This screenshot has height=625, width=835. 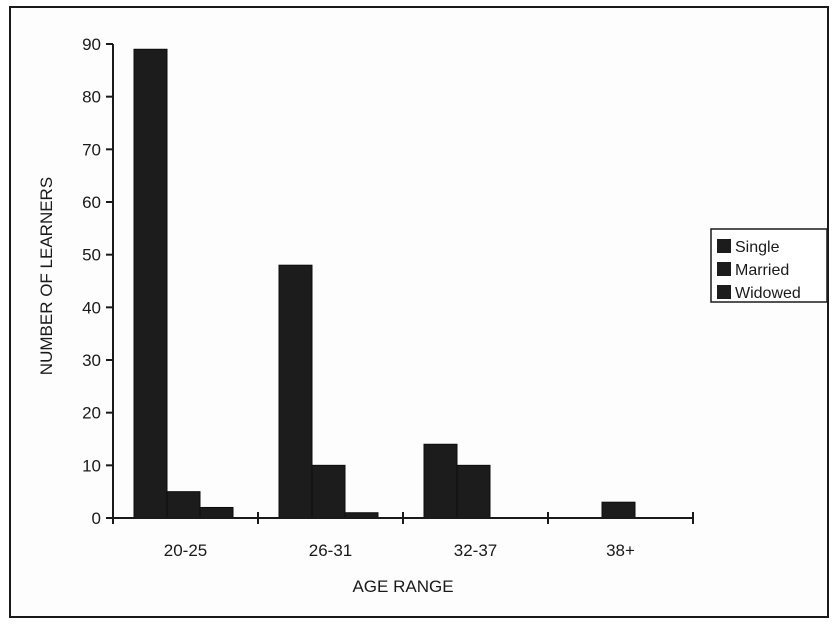 I want to click on y-tick-label: 10, so click(x=91, y=465).